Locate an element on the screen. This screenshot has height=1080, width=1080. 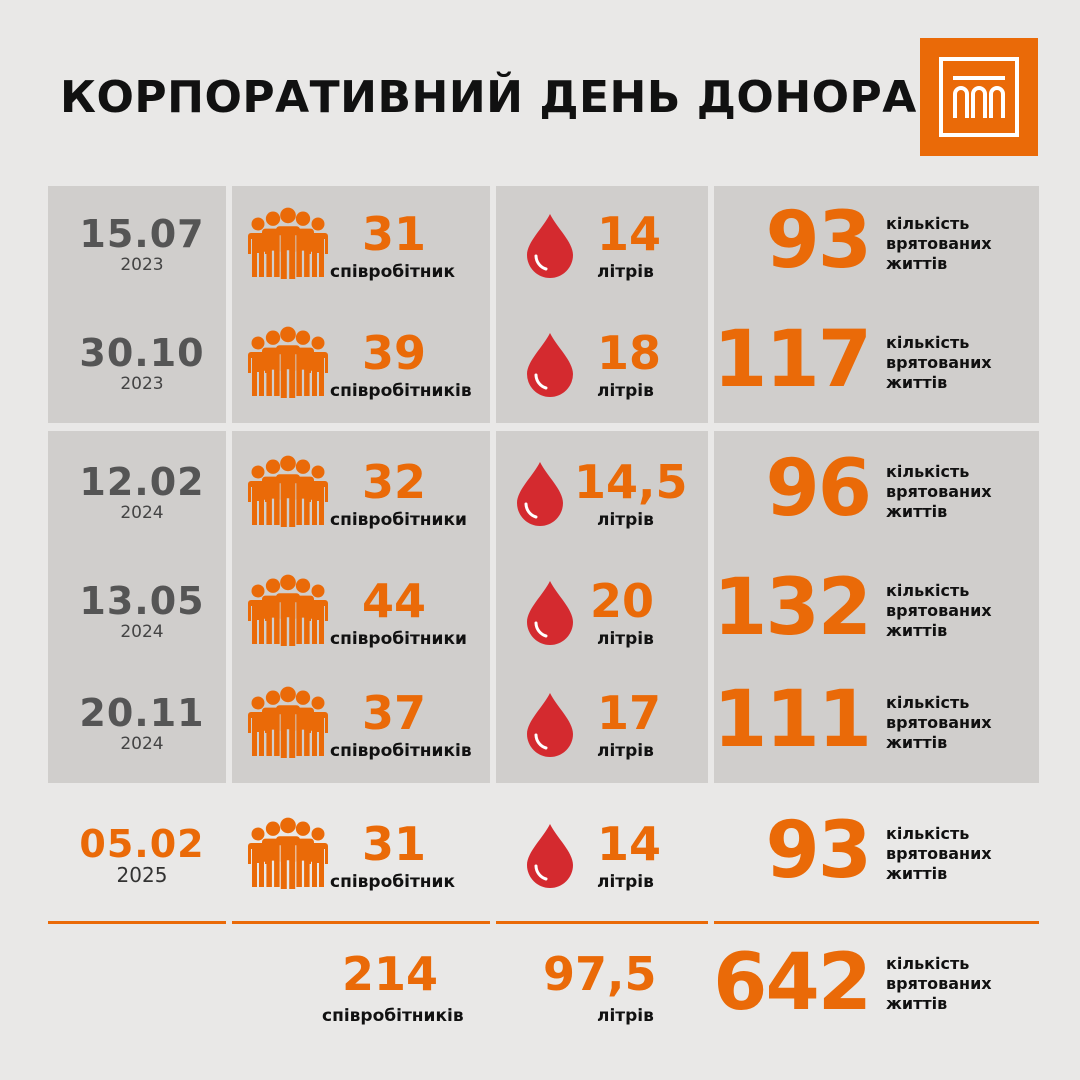
people-count: 32 is located at coordinates (394, 482).